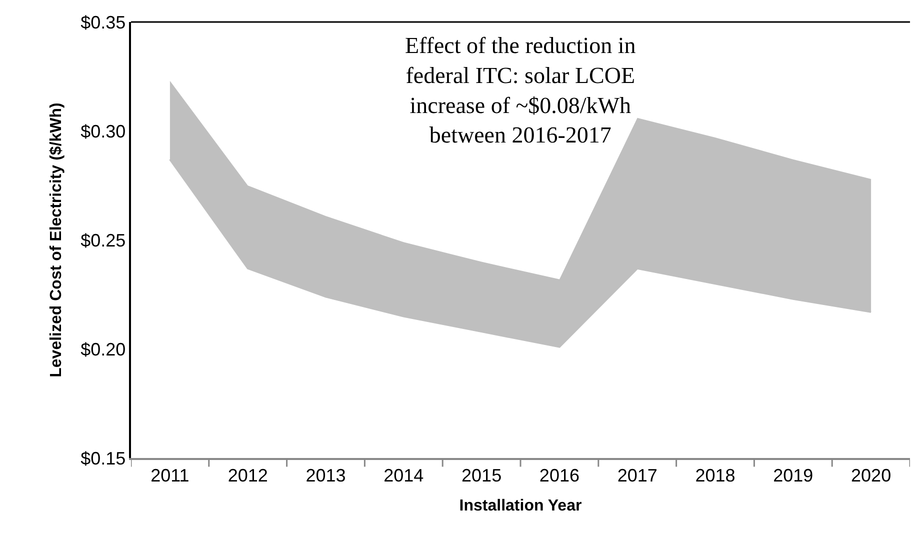 This screenshot has height=539, width=916. What do you see at coordinates (103, 349) in the screenshot?
I see `y-tick-label: $0.20` at bounding box center [103, 349].